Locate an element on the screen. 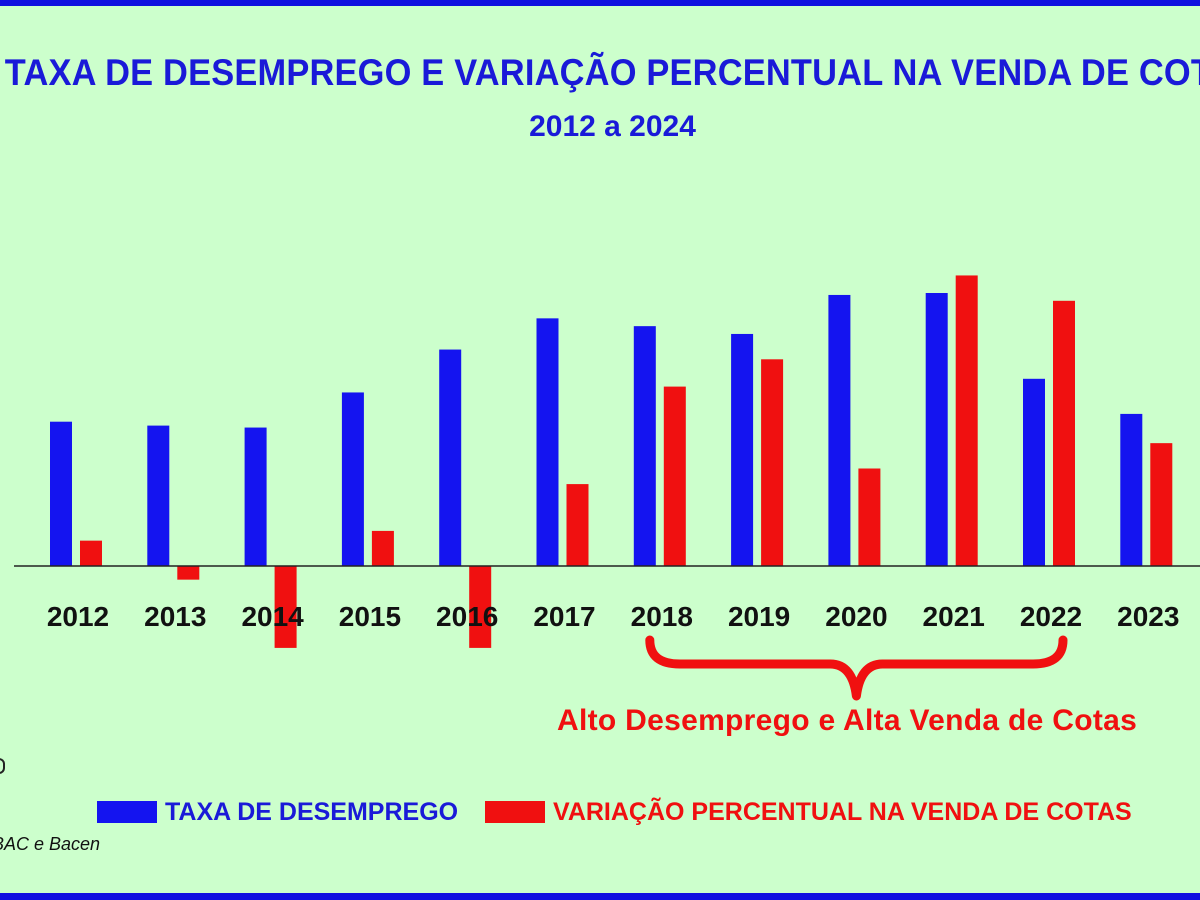  bottom-border is located at coordinates (600, 896).